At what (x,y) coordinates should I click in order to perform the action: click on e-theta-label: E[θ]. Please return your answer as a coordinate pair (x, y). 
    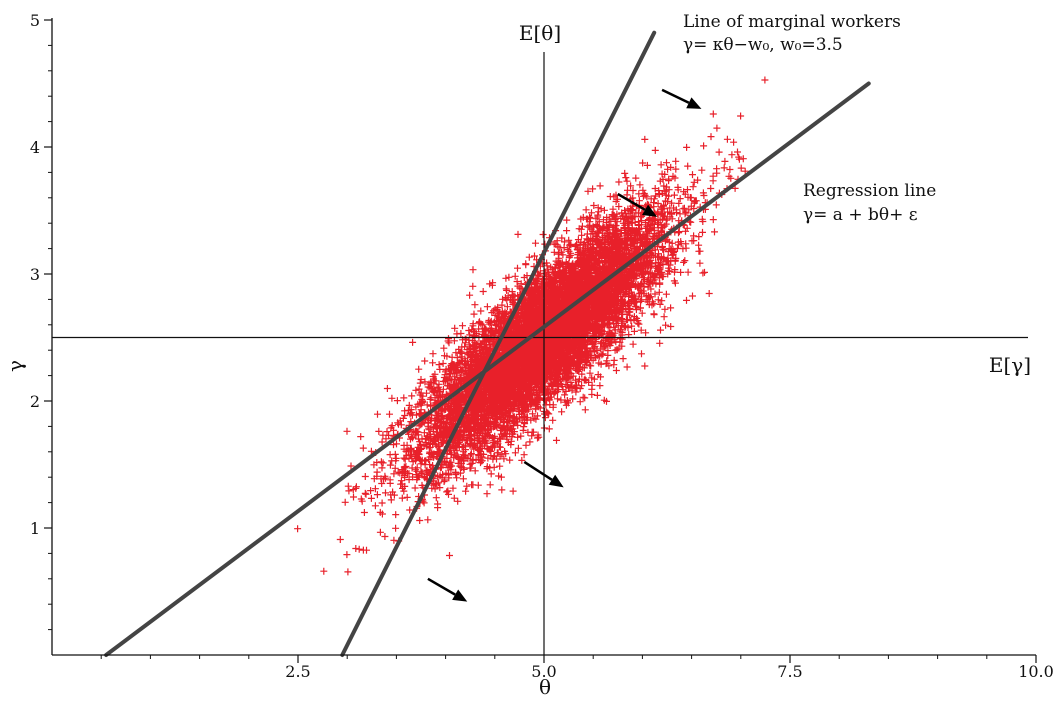
    Looking at the image, I should click on (540, 33).